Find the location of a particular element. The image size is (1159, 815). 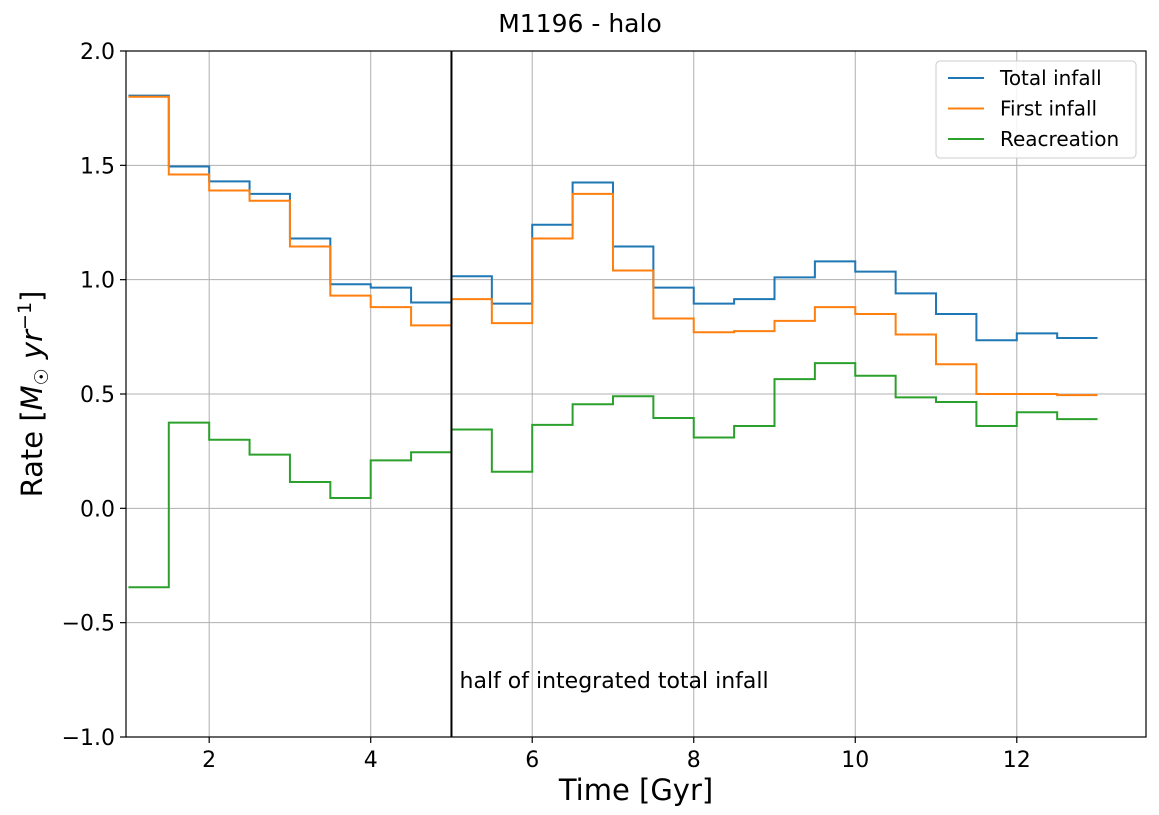

y-tick-label: 1.0 is located at coordinates (97, 281).